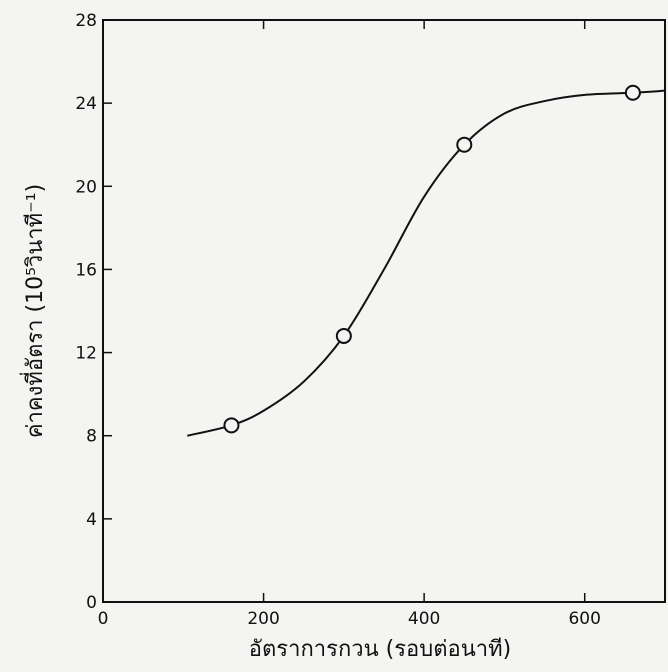 This screenshot has height=672, width=668. What do you see at coordinates (91, 437) in the screenshot?
I see `y-tick-label: 8` at bounding box center [91, 437].